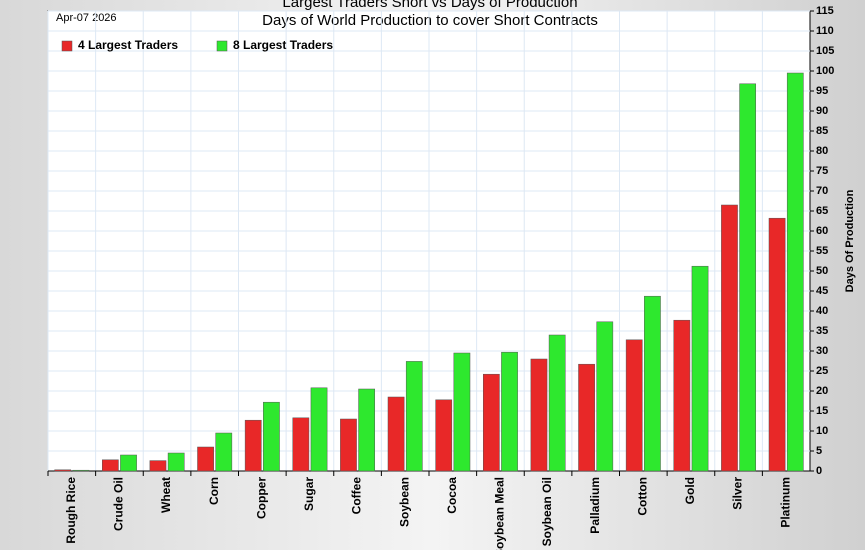  Describe the element at coordinates (822, 91) in the screenshot. I see `y-tick-label: 95` at that location.